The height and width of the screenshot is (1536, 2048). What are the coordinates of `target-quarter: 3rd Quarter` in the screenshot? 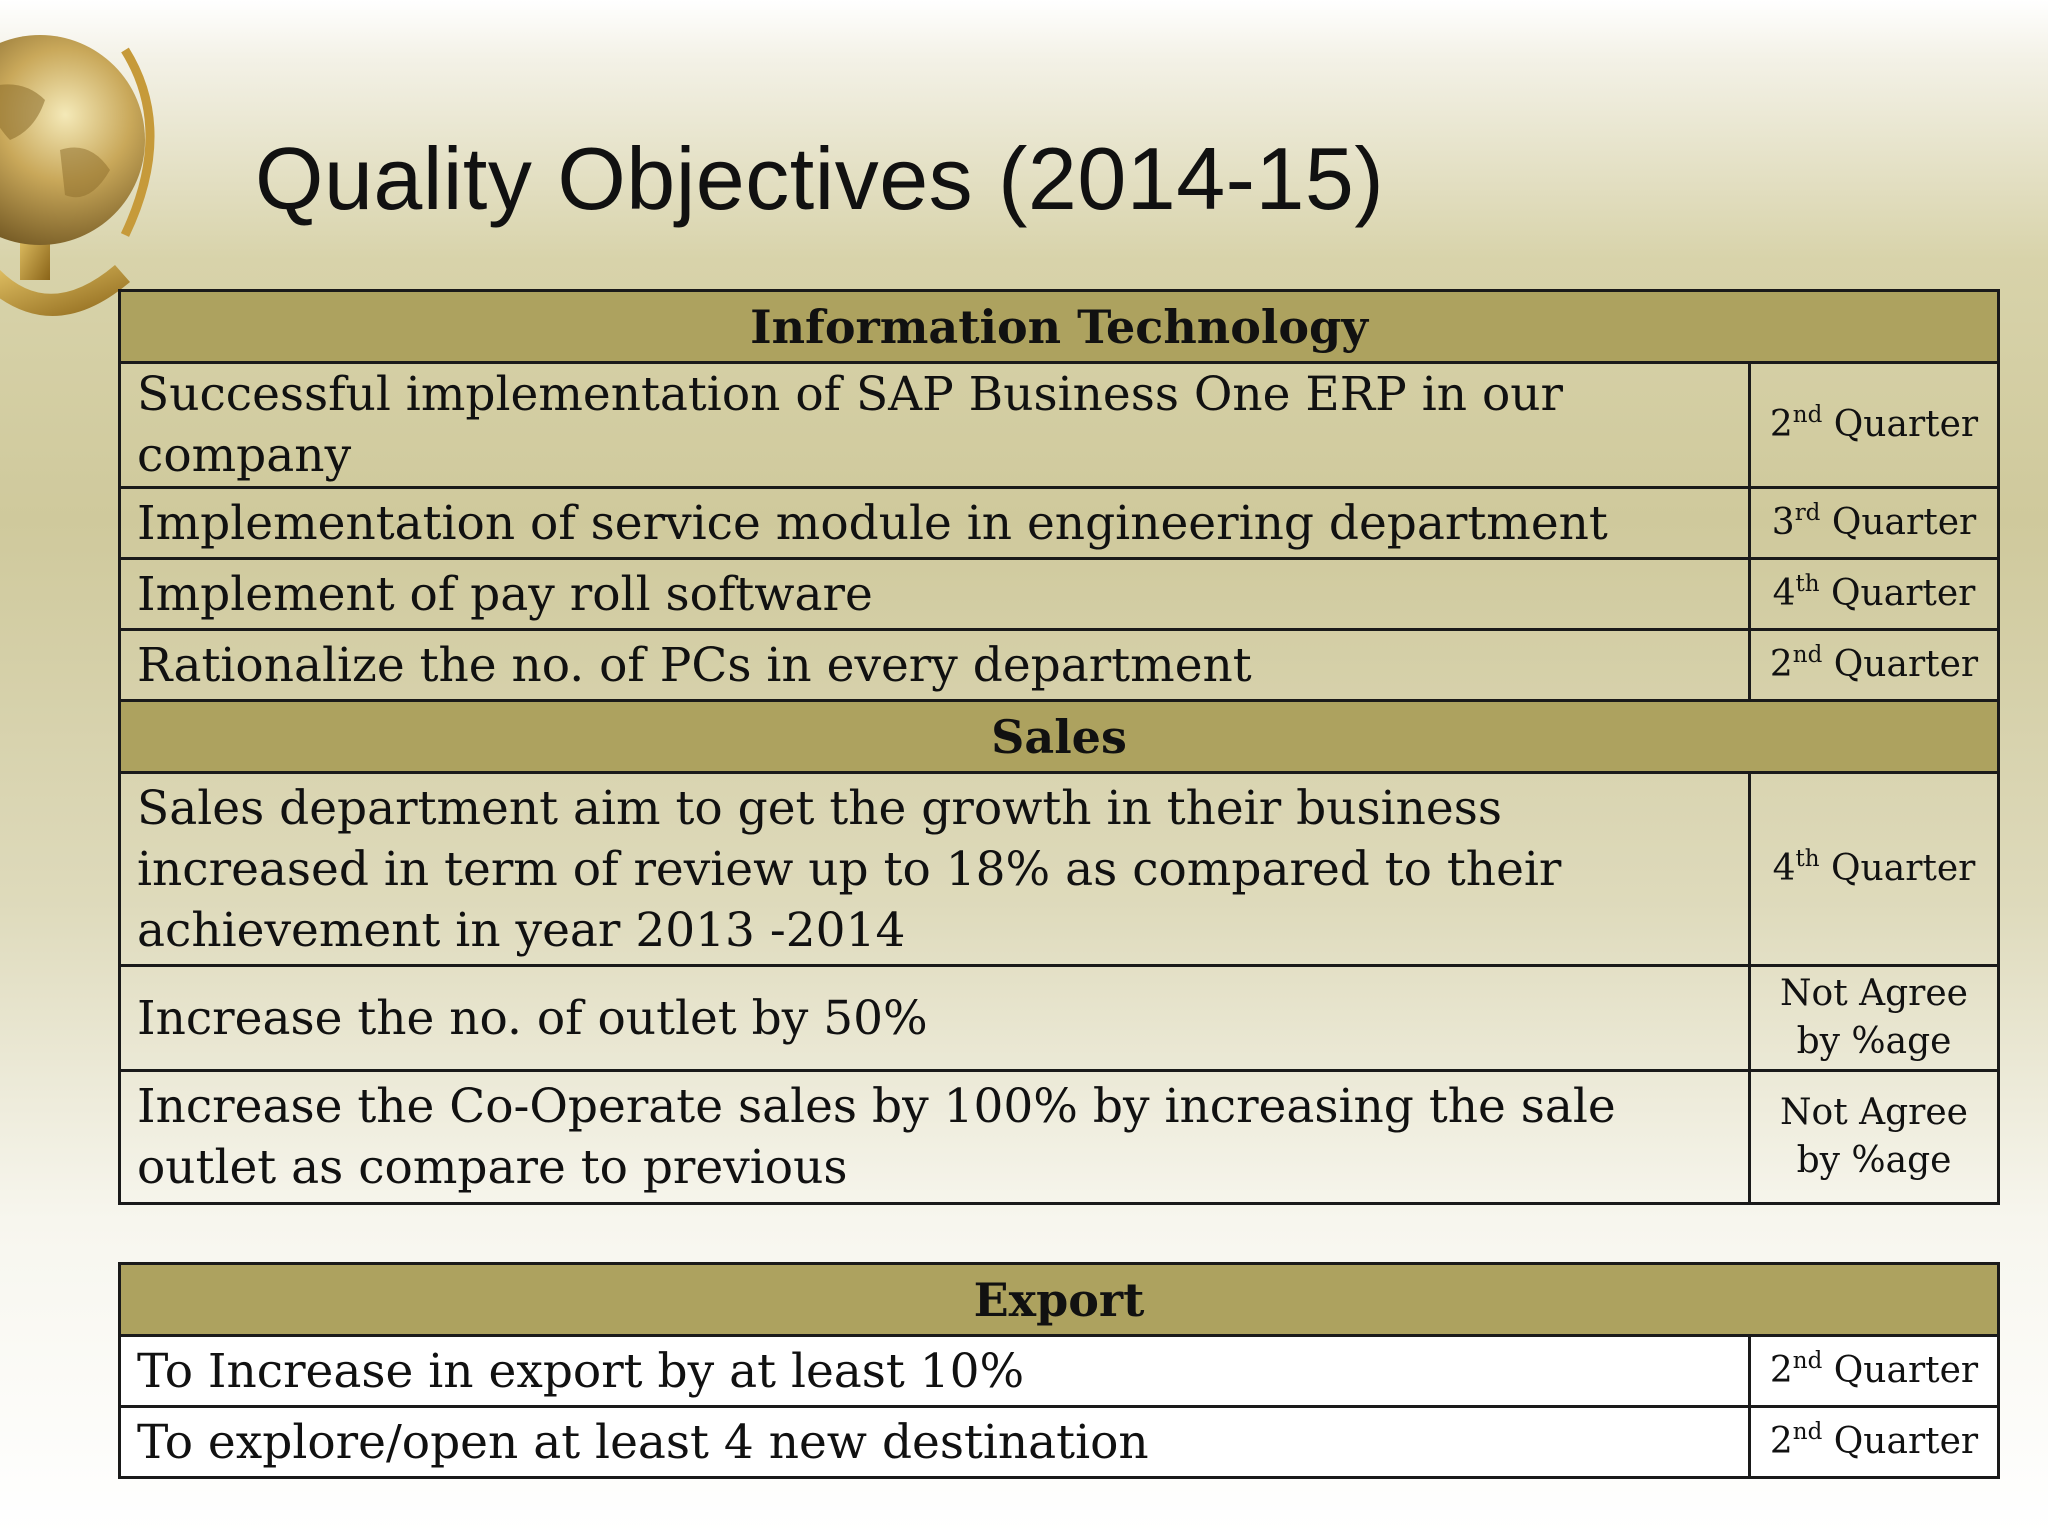 It's located at (1874, 523).